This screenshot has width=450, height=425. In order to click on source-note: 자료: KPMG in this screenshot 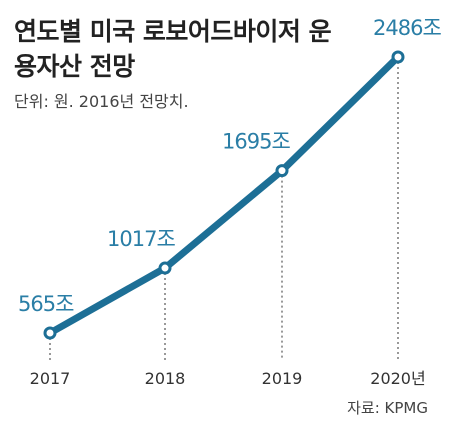, I will do `click(387, 408)`.